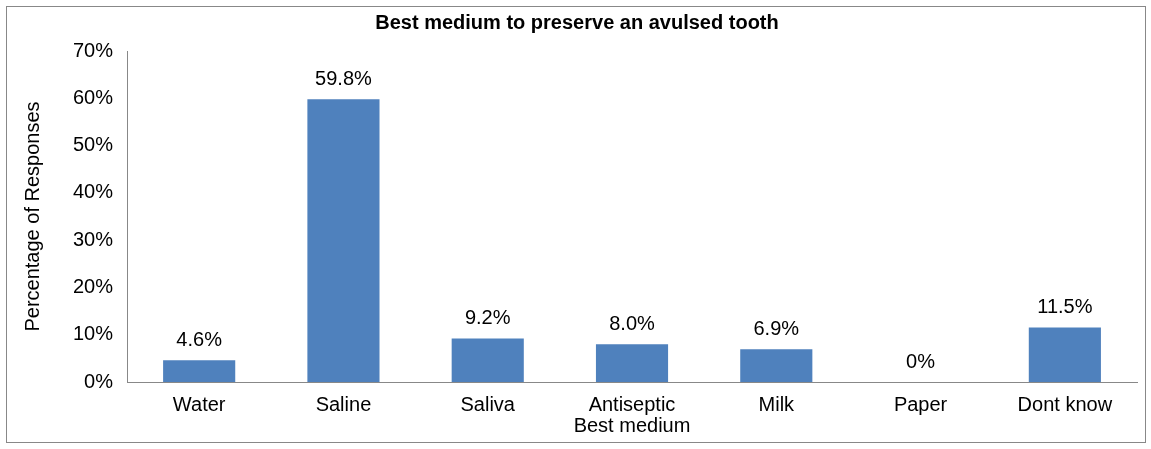  I want to click on data-label: 8.0%, so click(632, 322).